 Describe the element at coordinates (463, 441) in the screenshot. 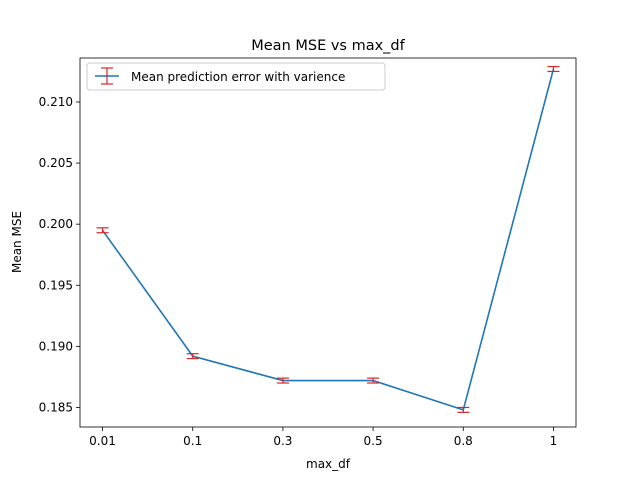

I see `x-tick-label: 0.8` at that location.